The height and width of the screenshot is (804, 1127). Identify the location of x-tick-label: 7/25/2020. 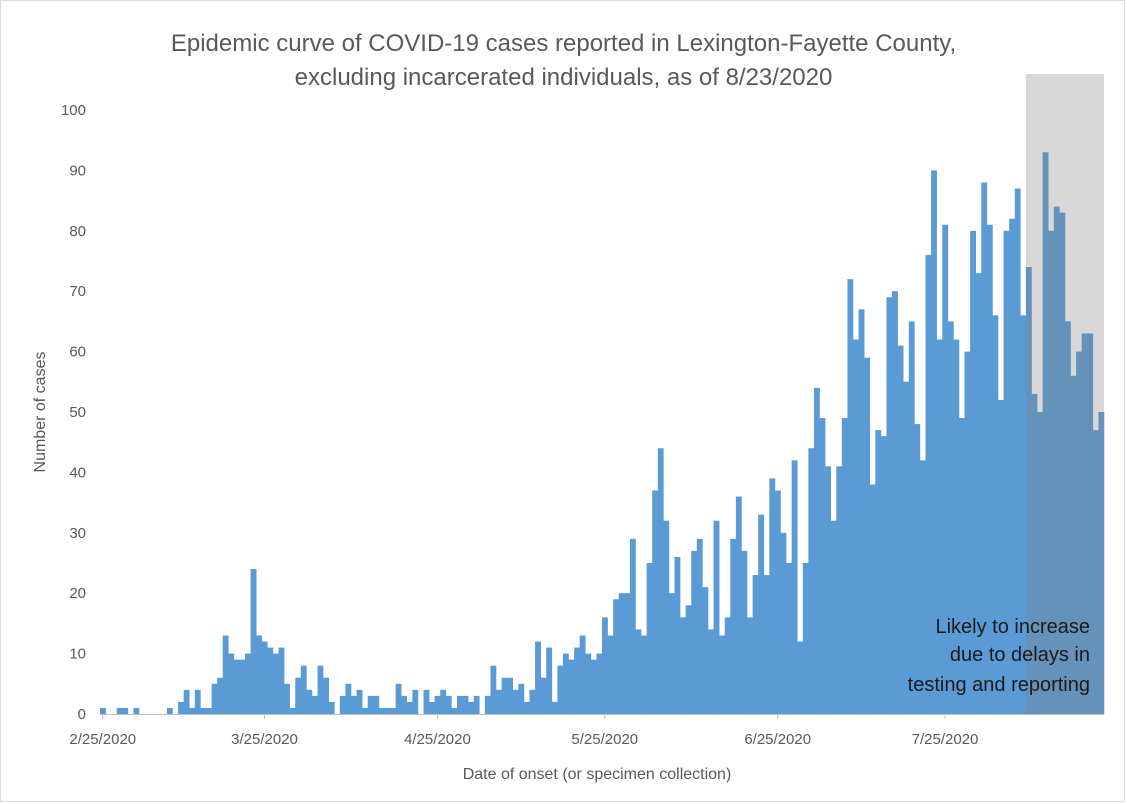
(945, 739).